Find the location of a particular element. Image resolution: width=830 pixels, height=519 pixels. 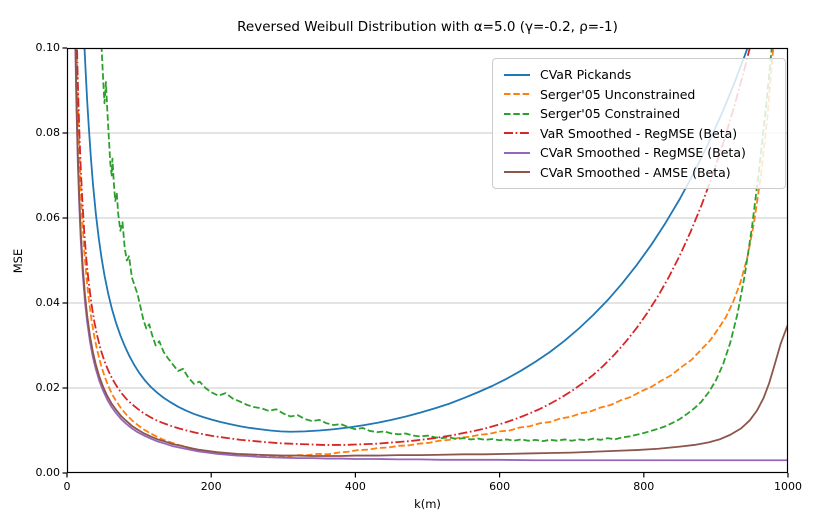

legend-label-cvar-smoothed-amse-beta: CVaR Smoothed - AMSE (Beta) is located at coordinates (635, 172).